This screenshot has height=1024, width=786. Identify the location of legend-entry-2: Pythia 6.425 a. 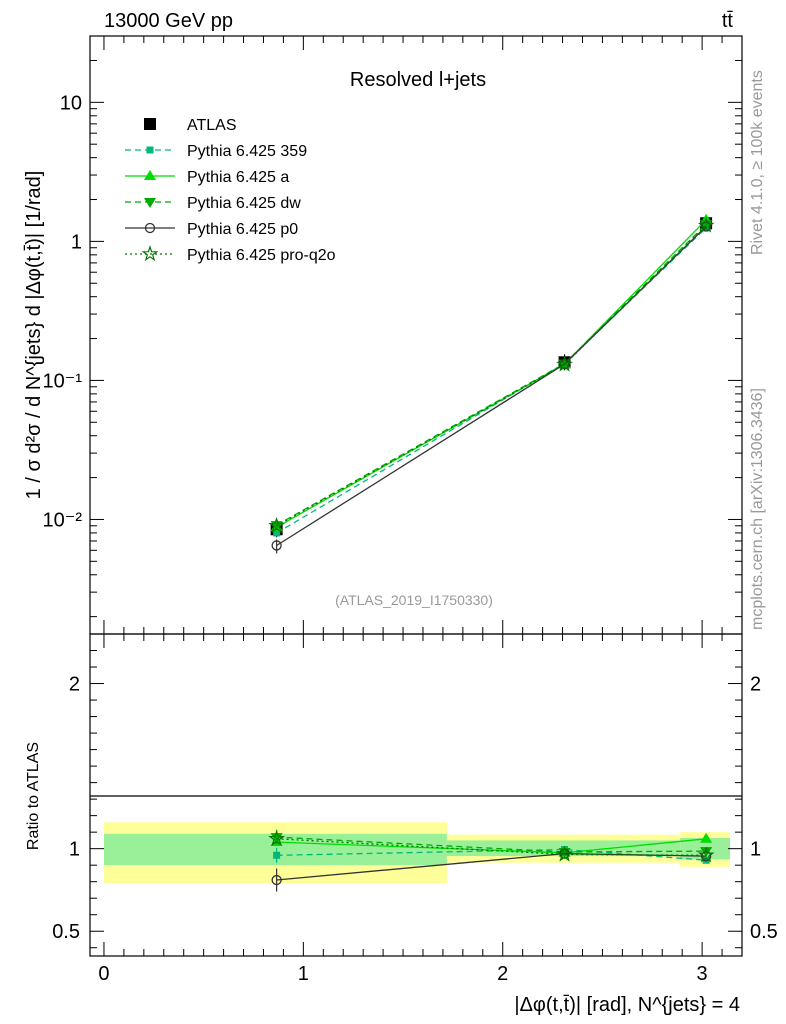
(207, 177).